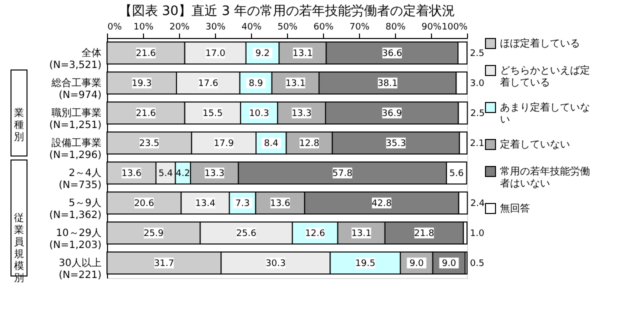 The height and width of the screenshot is (328, 640). I want to click on data-label: 9.2, so click(262, 54).